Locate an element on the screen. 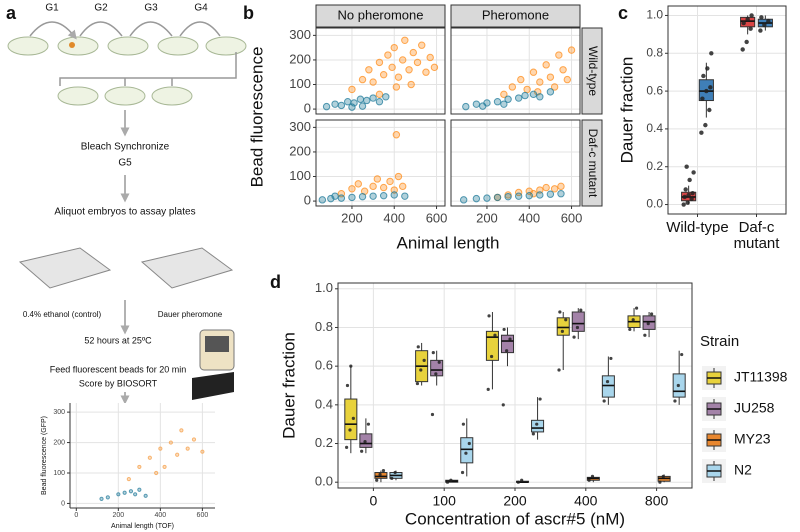  legend-label: MY23 is located at coordinates (752, 439).